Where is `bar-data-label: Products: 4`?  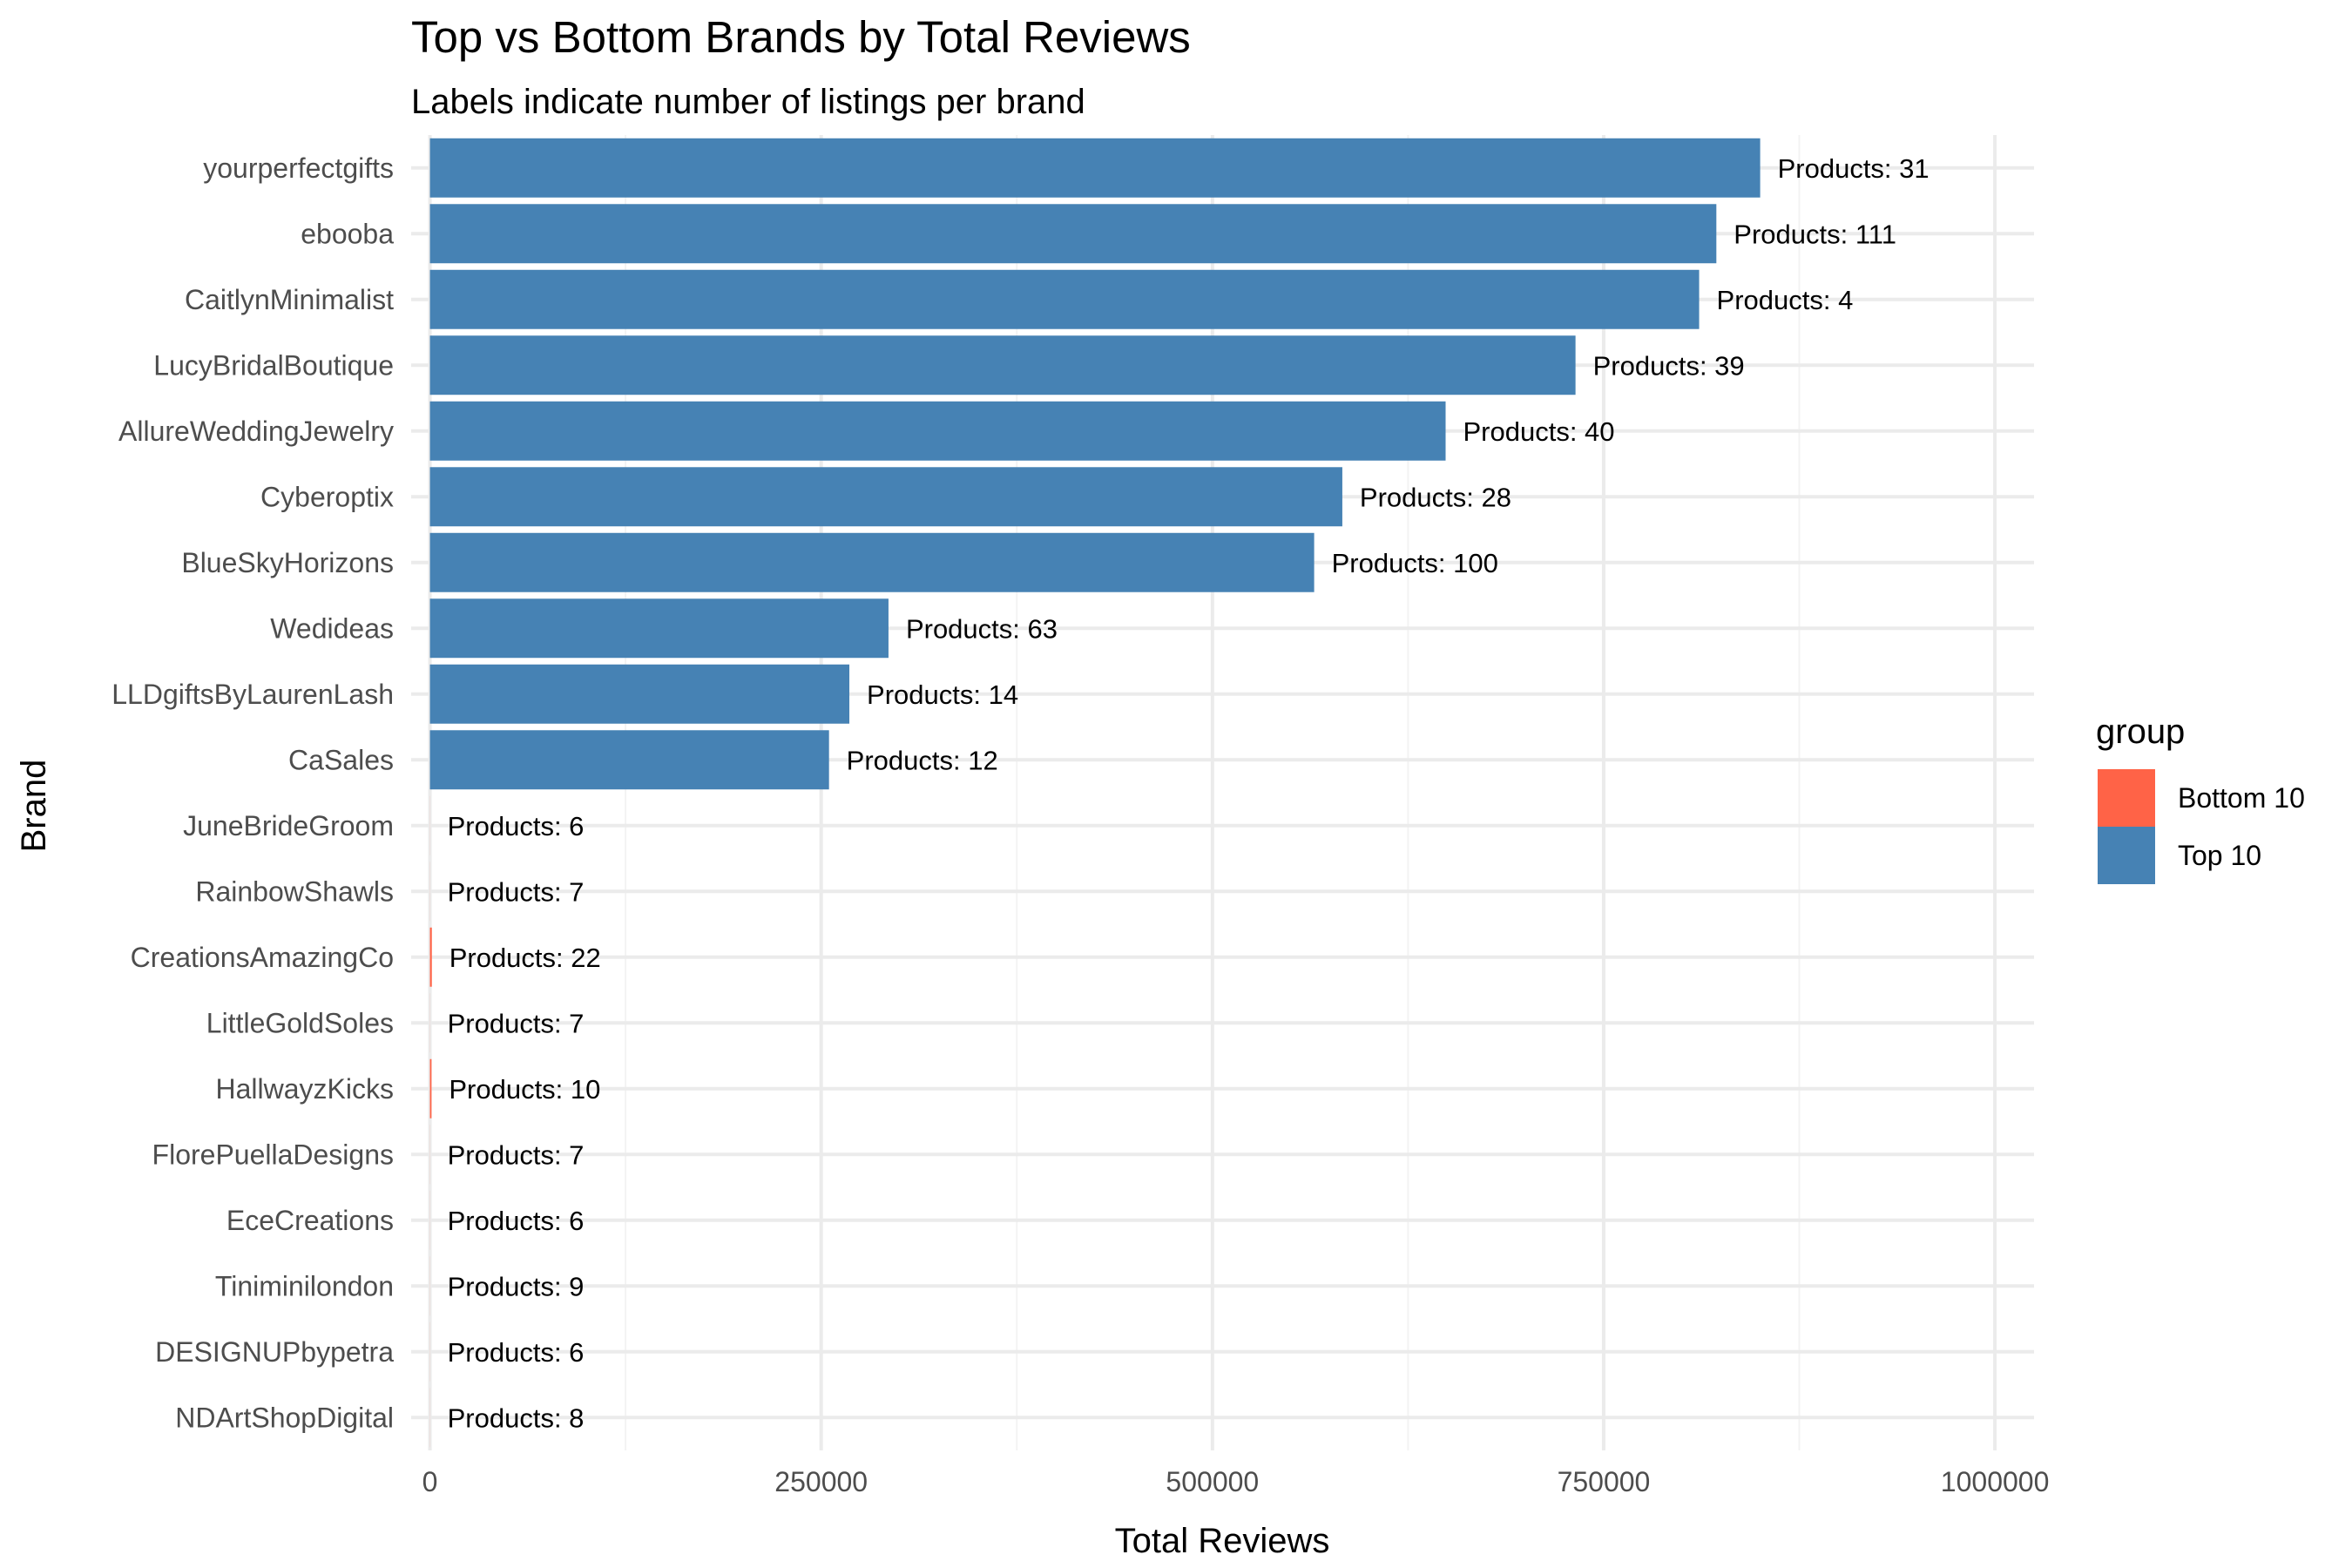 bar-data-label: Products: 4 is located at coordinates (1785, 300).